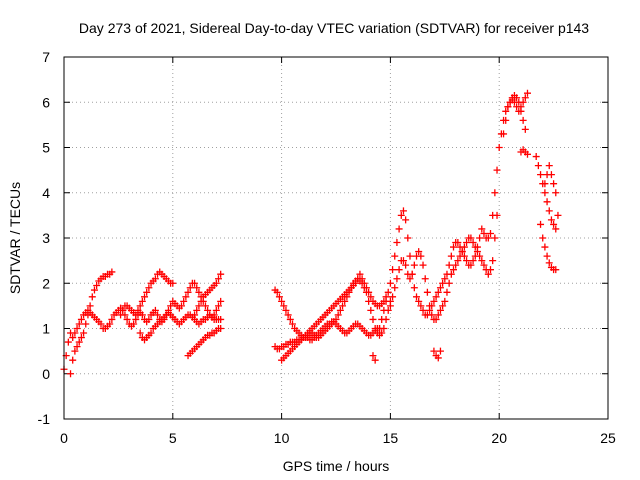 The image size is (640, 480). Describe the element at coordinates (46, 374) in the screenshot. I see `y-tick-label: 0` at that location.